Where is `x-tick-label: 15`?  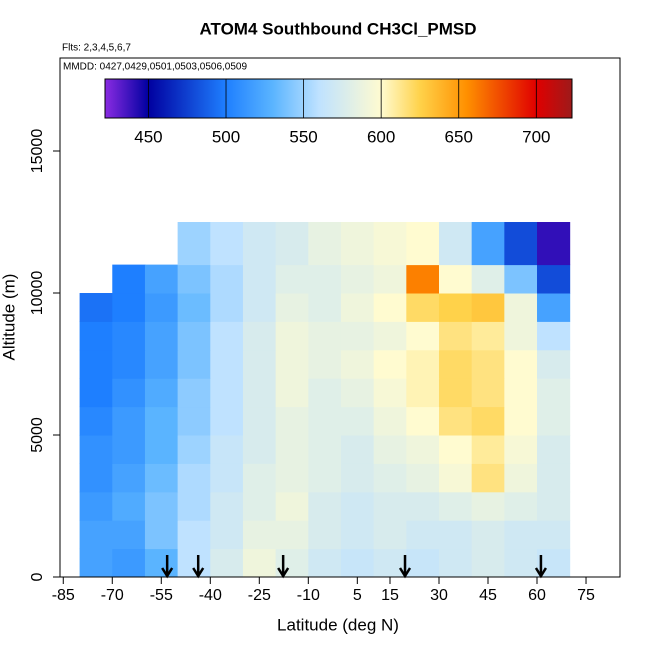
x-tick-label: 15 is located at coordinates (390, 595).